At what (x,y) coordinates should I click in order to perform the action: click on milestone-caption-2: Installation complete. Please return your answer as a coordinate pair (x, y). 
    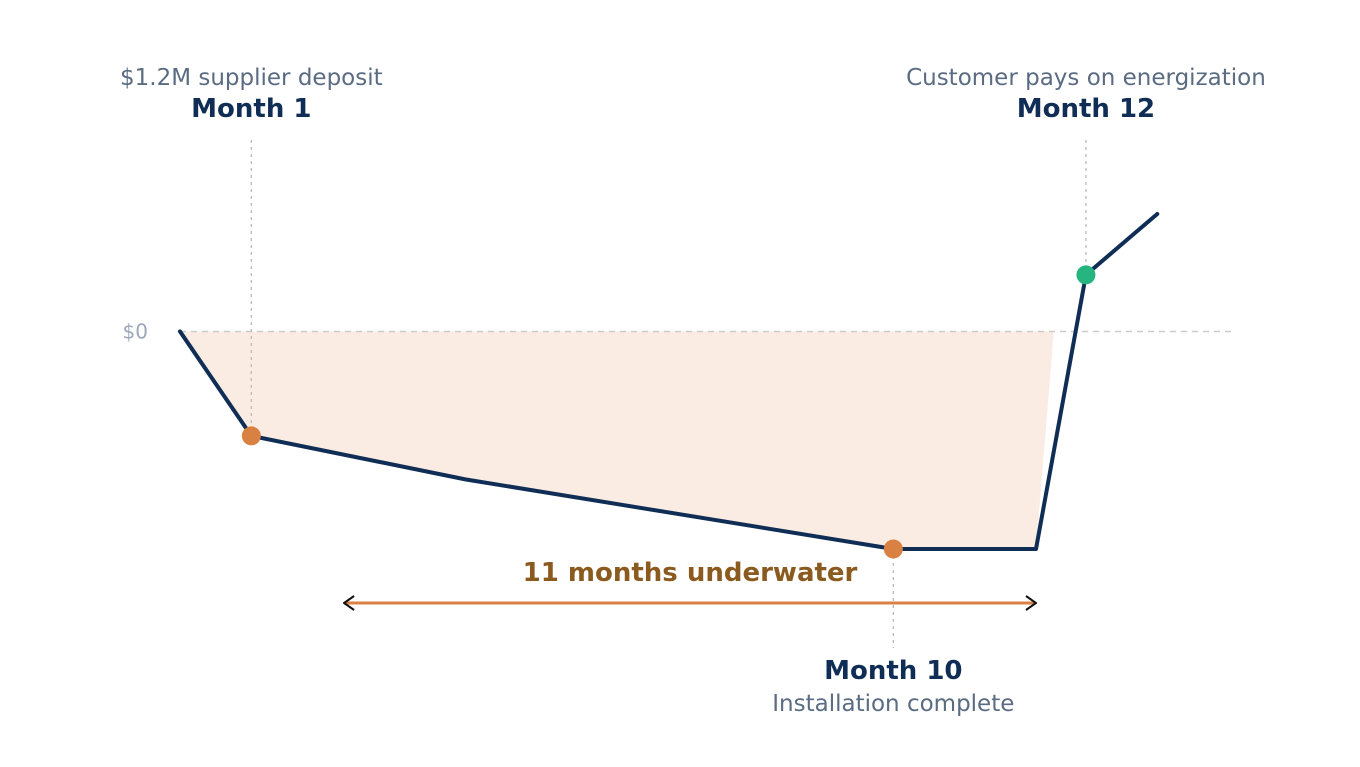
    Looking at the image, I should click on (893, 704).